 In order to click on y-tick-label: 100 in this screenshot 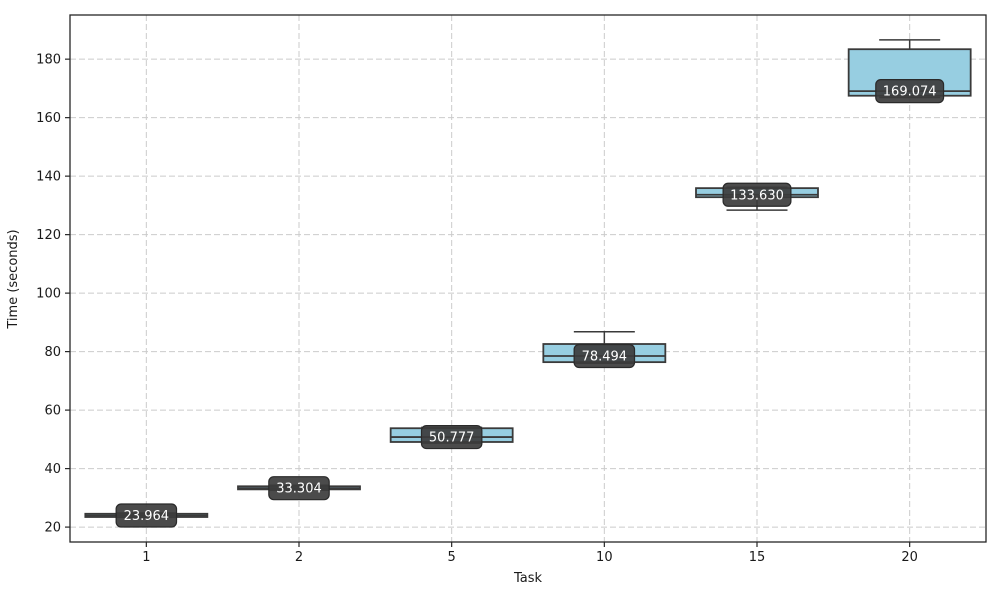, I will do `click(48, 294)`.